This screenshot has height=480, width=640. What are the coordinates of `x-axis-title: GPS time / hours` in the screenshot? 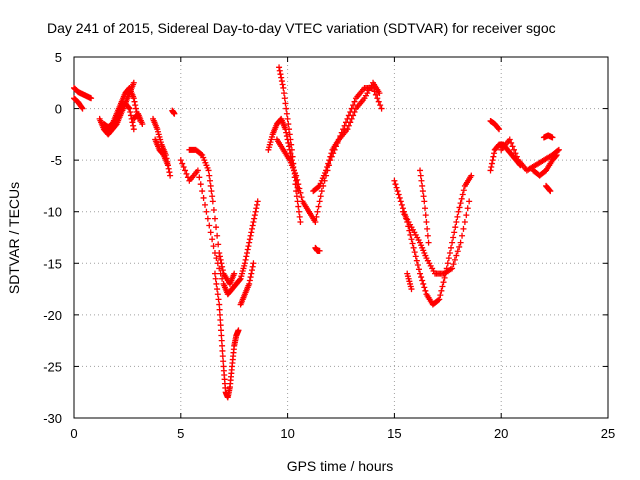 It's located at (340, 466).